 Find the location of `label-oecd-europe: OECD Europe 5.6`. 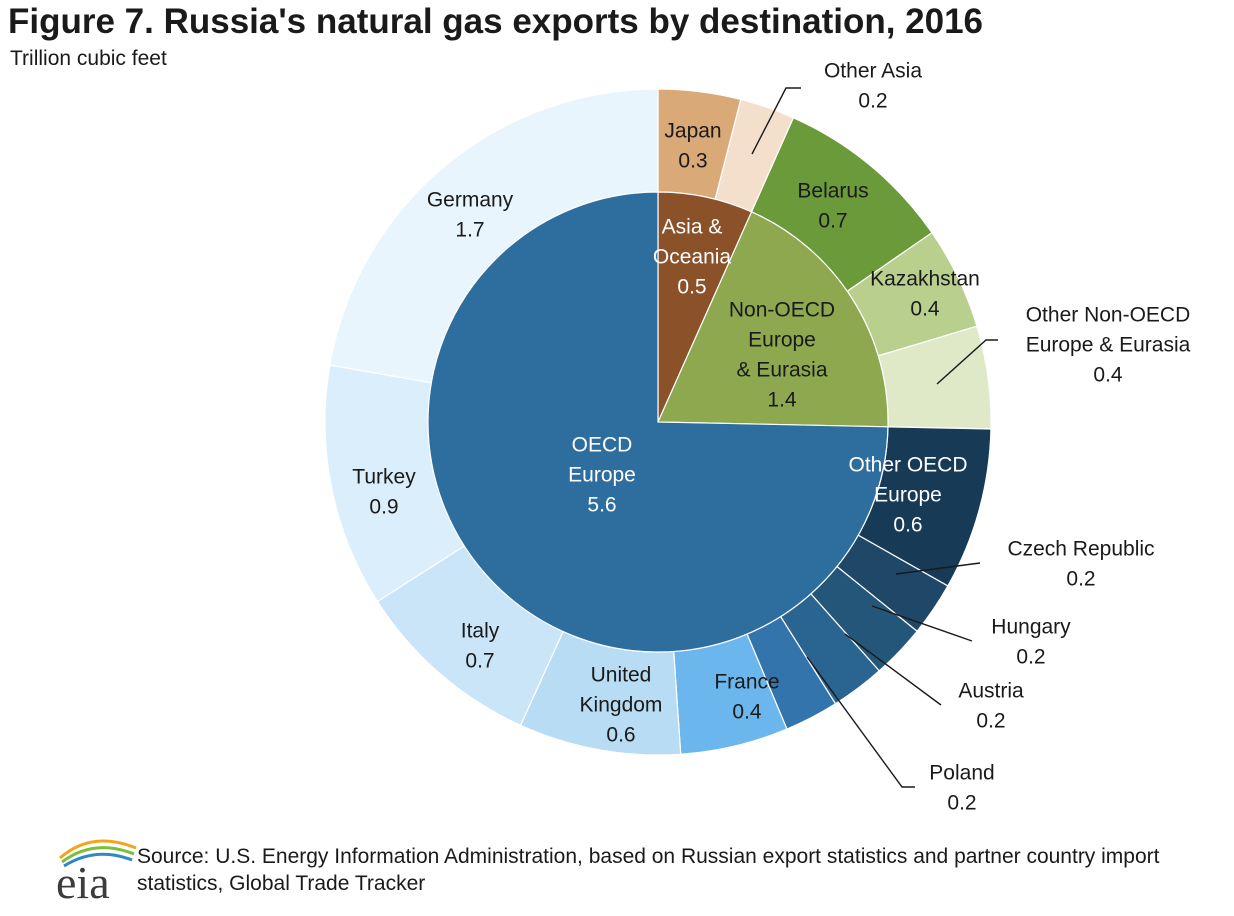

label-oecd-europe: OECD Europe 5.6 is located at coordinates (602, 474).